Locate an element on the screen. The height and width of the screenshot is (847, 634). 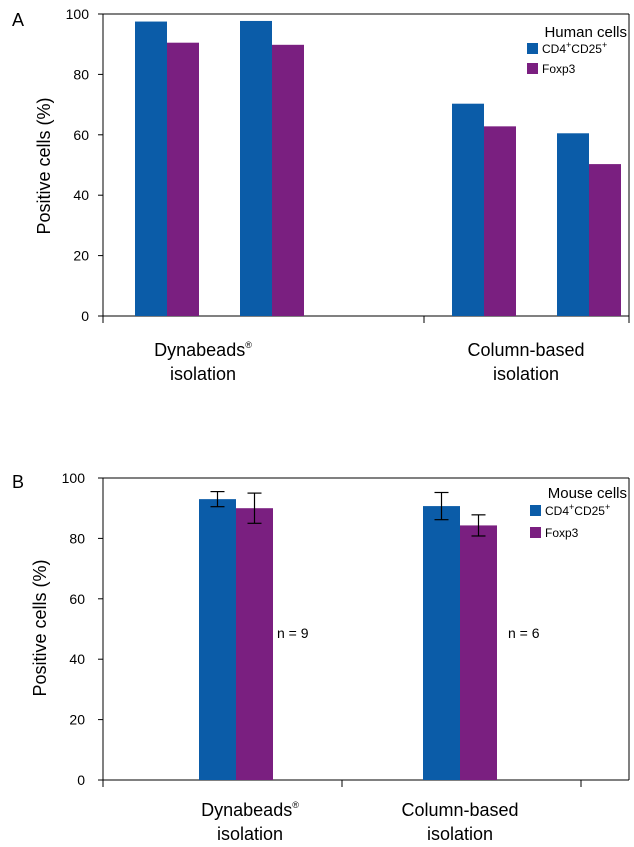
panel-b-ytick-label: 40 is located at coordinates (77, 659).